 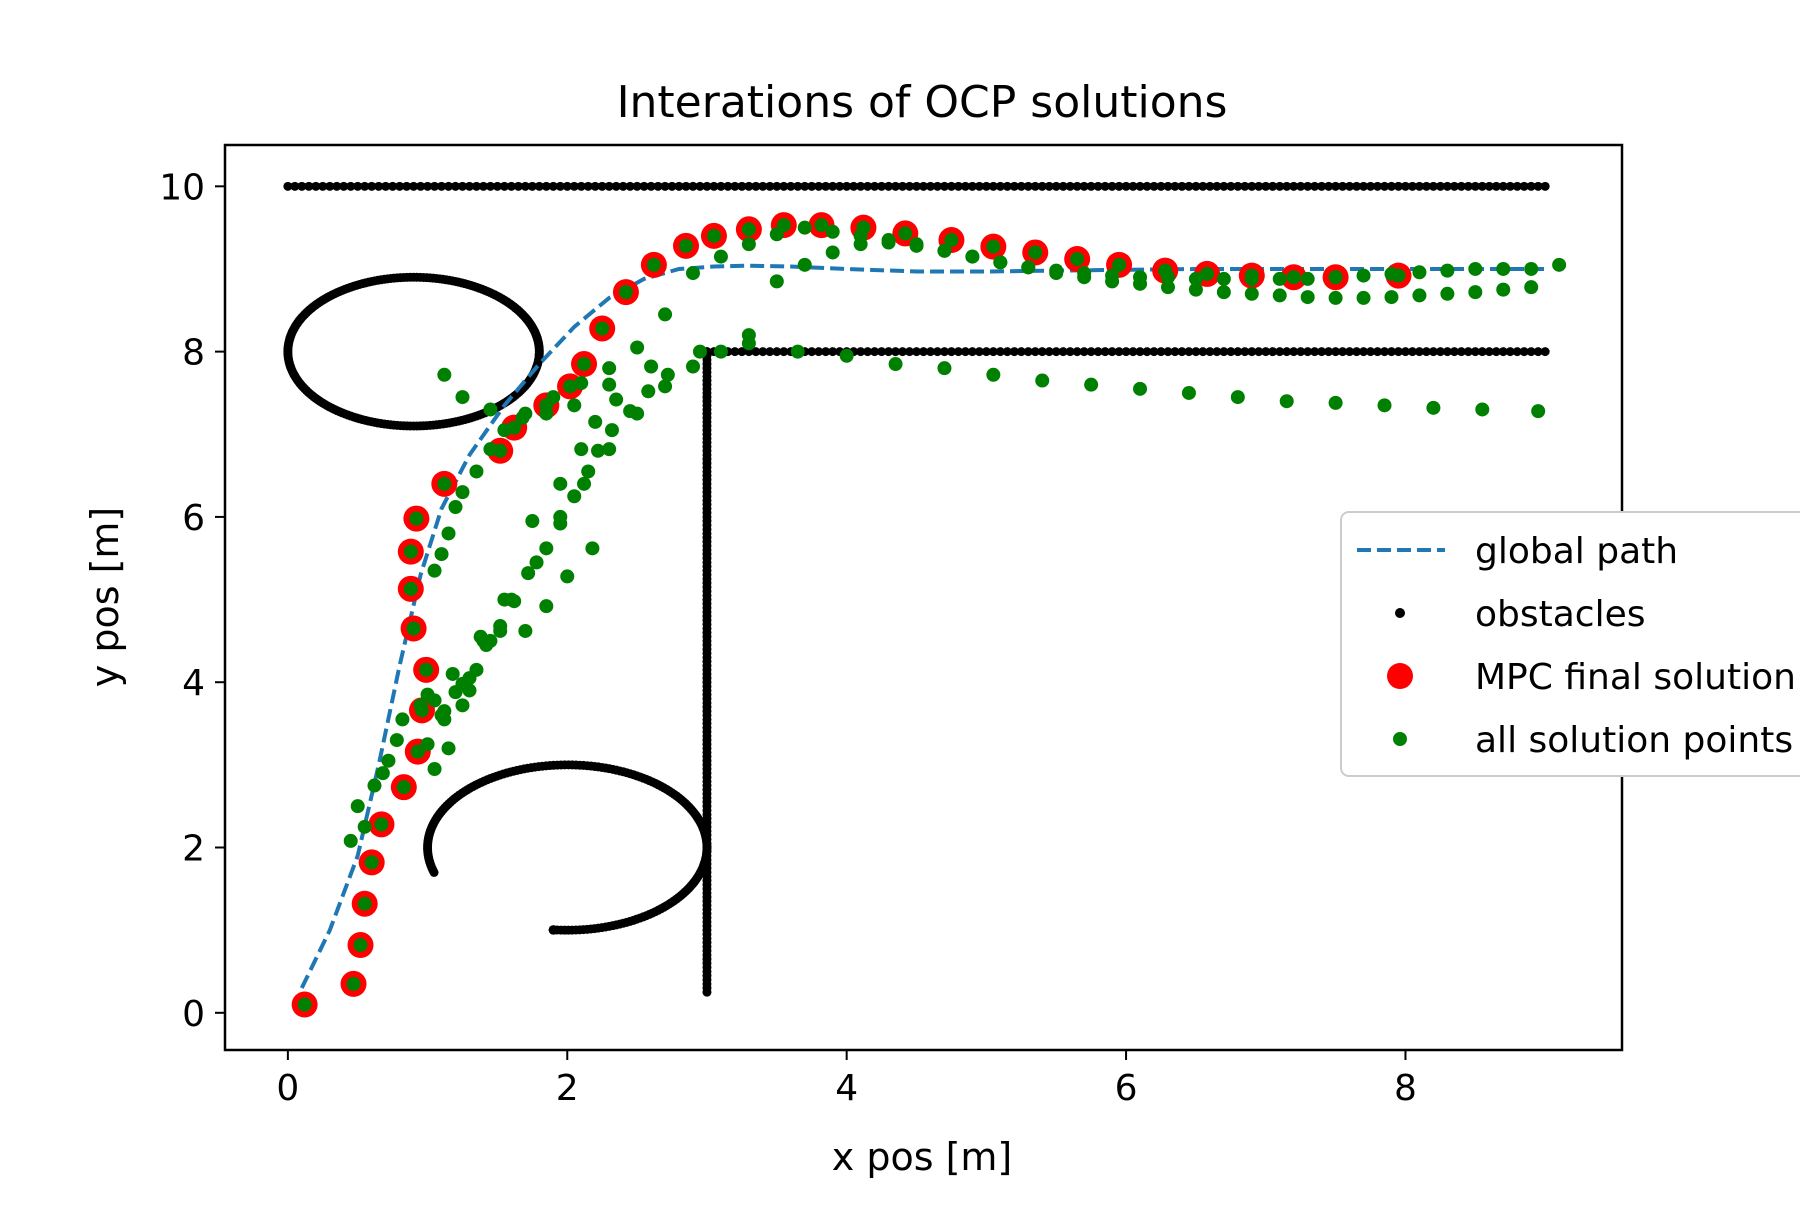 What do you see at coordinates (1570, 644) in the screenshot?
I see `legend-box` at bounding box center [1570, 644].